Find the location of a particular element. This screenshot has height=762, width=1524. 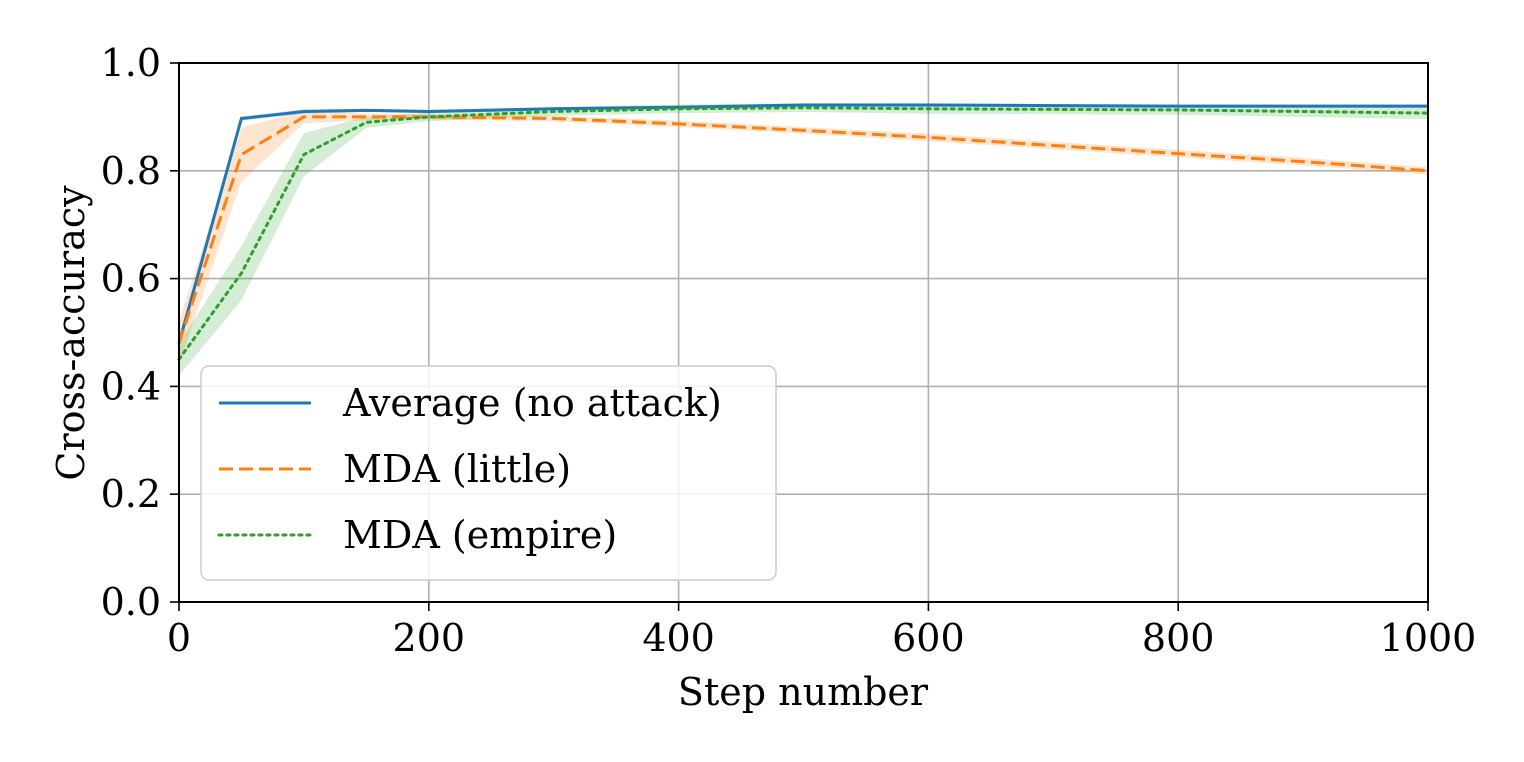

legend-label-average-no-attack: Average (no attack) is located at coordinates (532, 403).